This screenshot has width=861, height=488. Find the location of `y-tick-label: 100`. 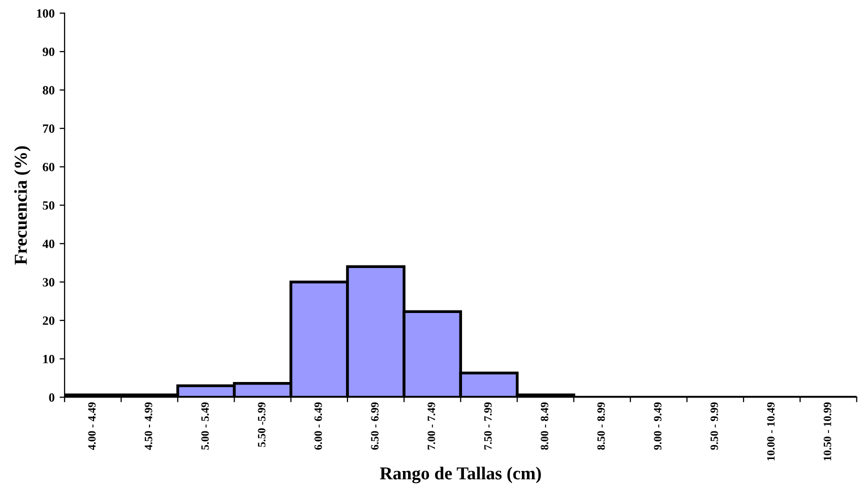

y-tick-label: 100 is located at coordinates (45, 13).